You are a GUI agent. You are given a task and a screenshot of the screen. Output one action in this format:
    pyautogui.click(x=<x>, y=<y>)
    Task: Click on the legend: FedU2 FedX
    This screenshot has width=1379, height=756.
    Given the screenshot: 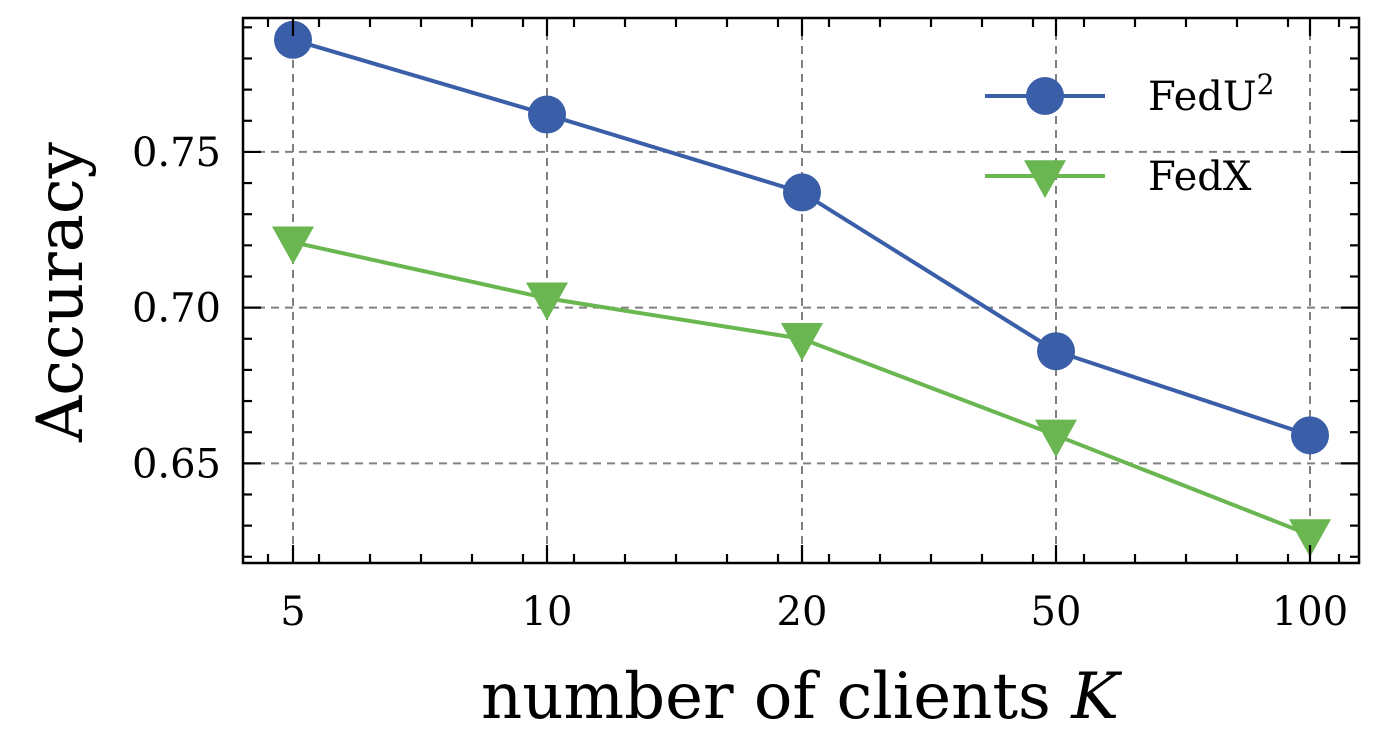 What is the action you would take?
    pyautogui.click(x=1129, y=134)
    